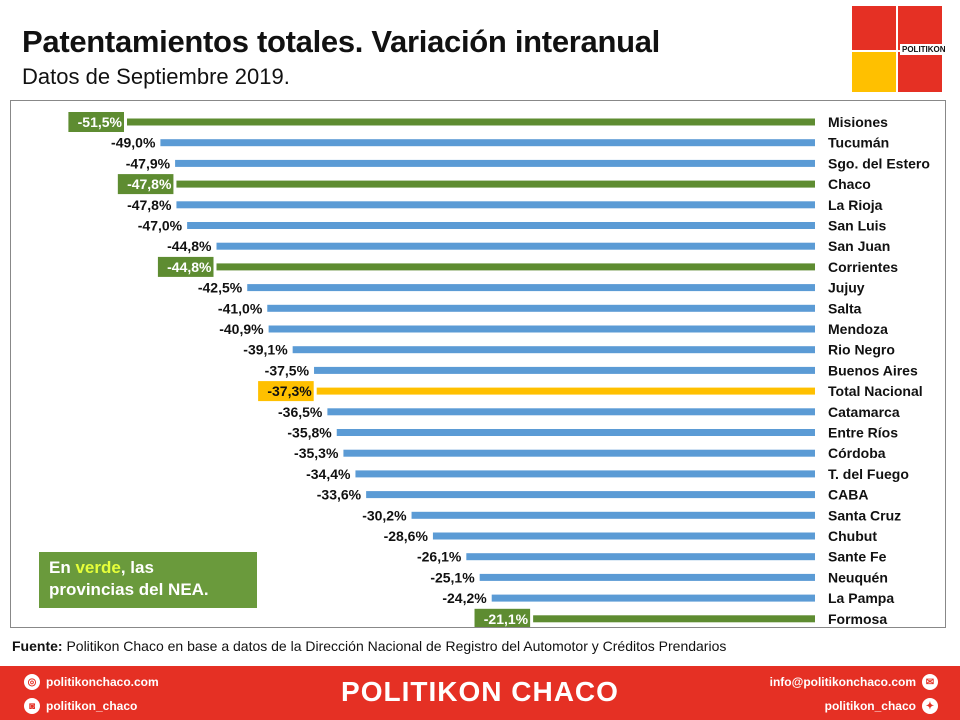 The image size is (960, 720). Describe the element at coordinates (920, 28) in the screenshot. I see `logo-square-red-right` at that location.